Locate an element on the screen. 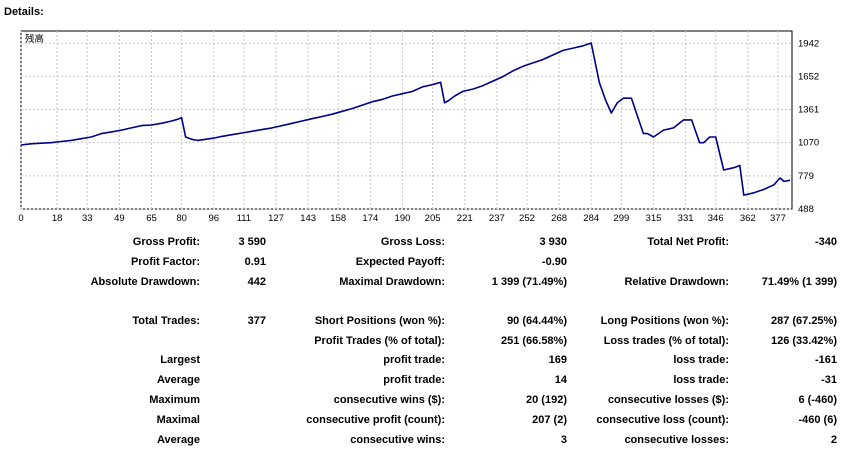 This screenshot has width=859, height=451. chart-corner-label: 残高 is located at coordinates (34, 39).